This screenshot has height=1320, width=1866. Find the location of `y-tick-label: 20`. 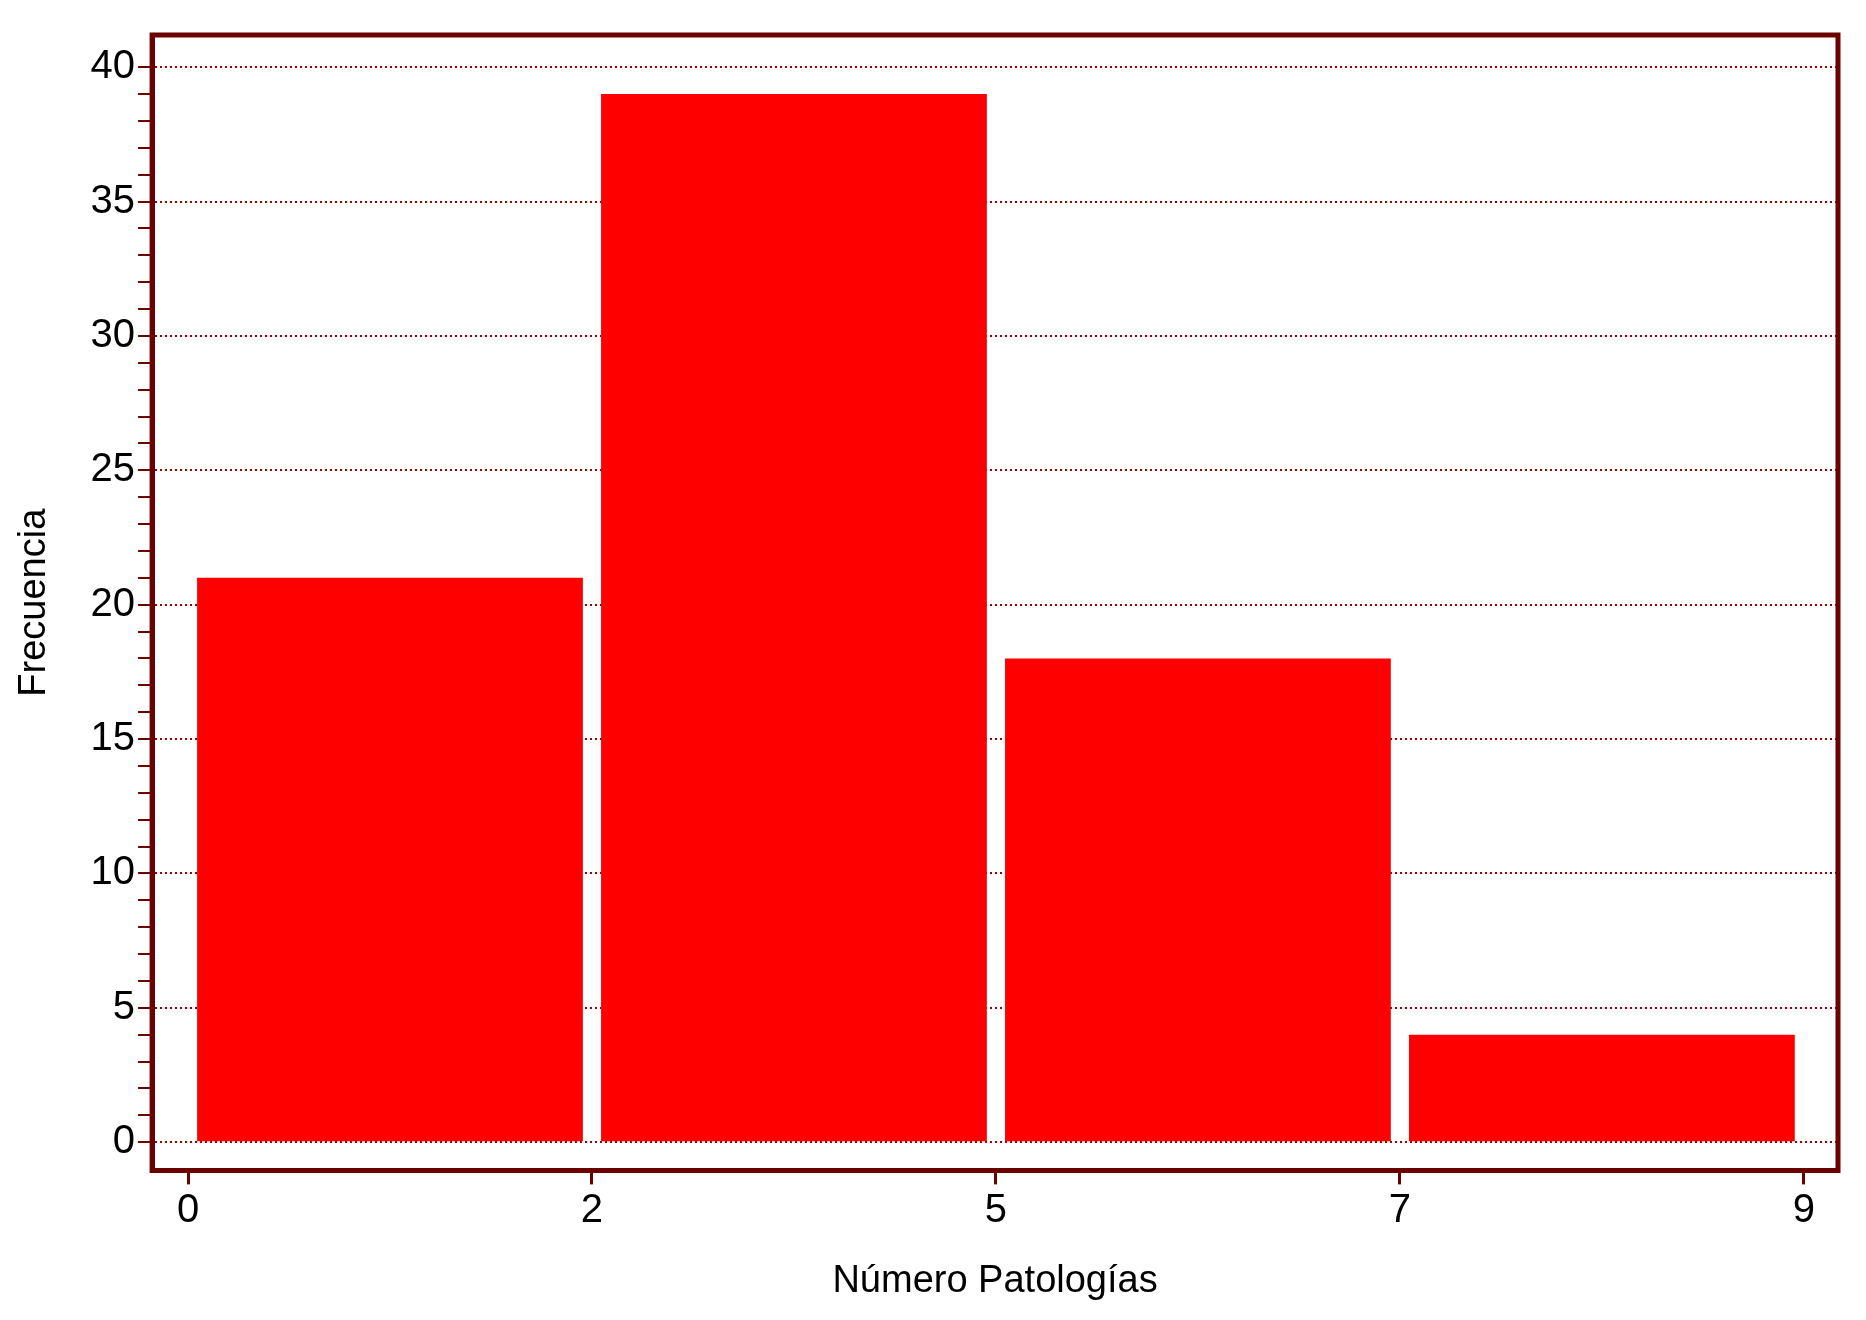

y-tick-label: 20 is located at coordinates (113, 601).